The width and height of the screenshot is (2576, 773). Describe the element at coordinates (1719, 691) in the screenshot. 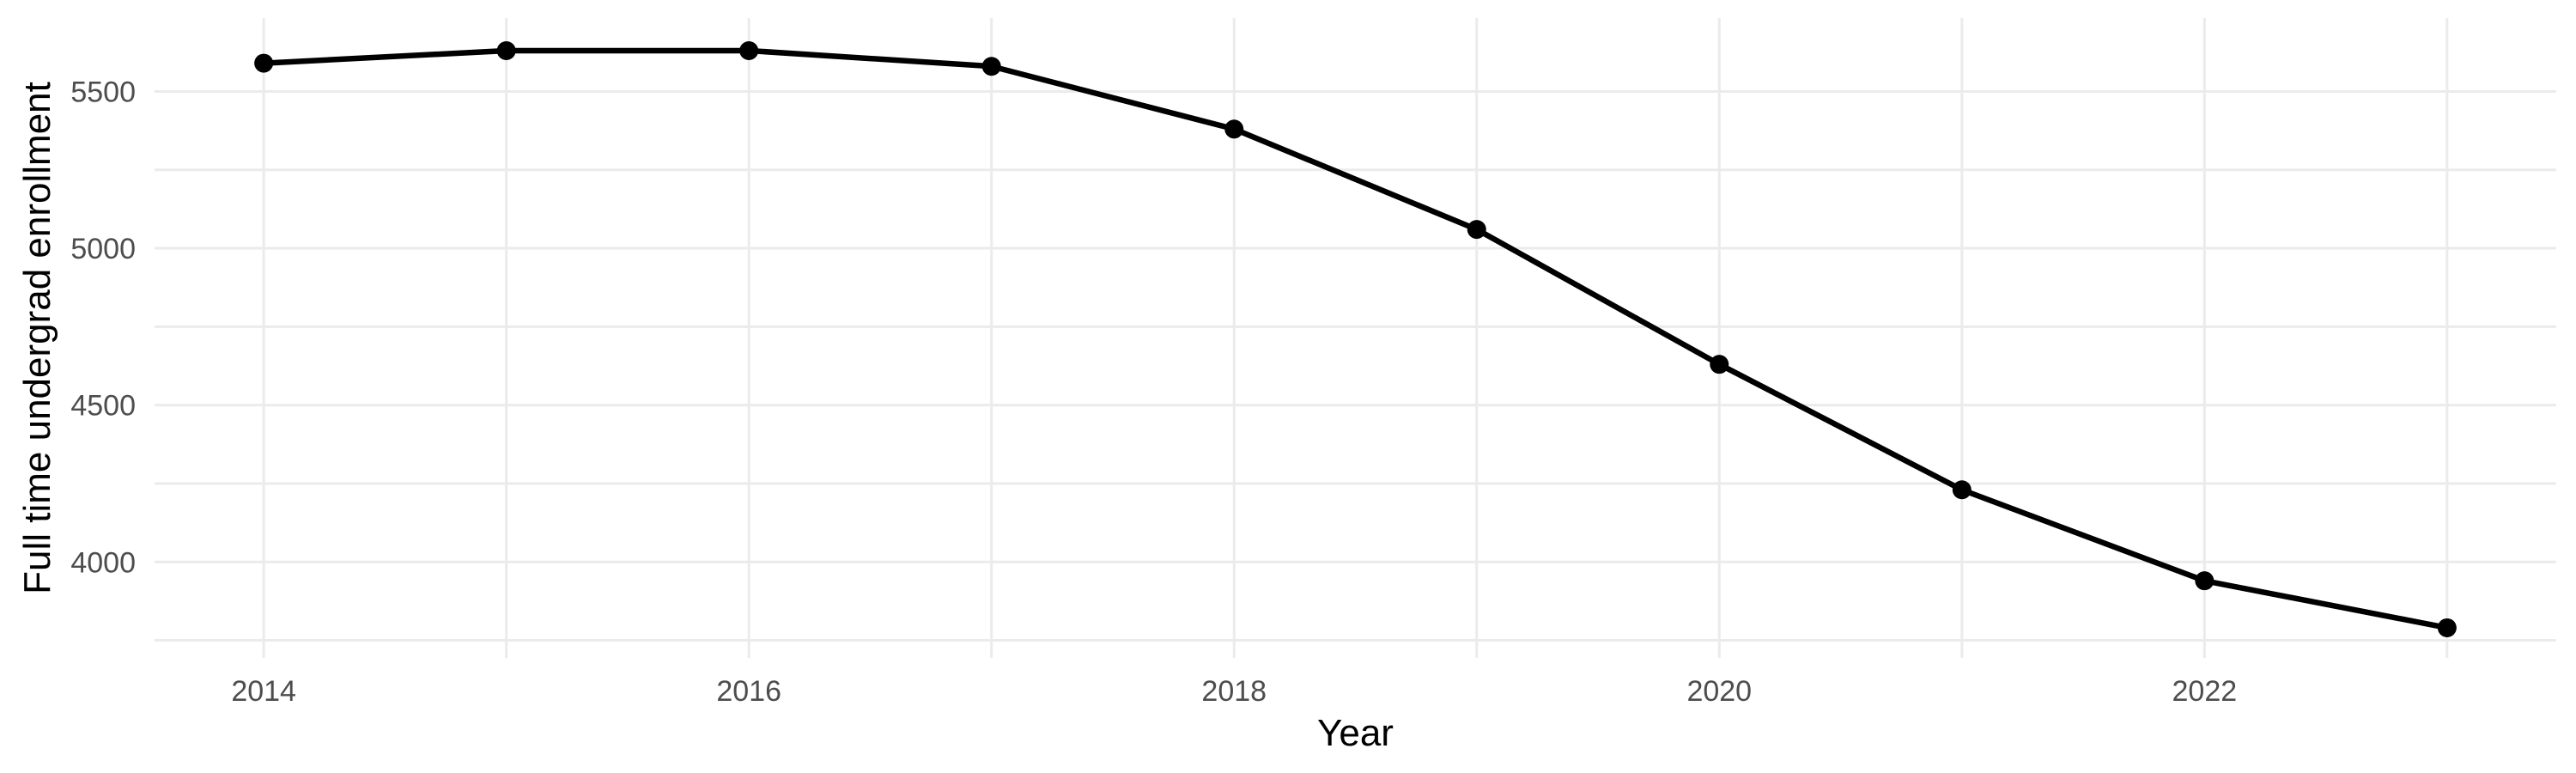

I see `x-tick-label-2020: 2020` at that location.